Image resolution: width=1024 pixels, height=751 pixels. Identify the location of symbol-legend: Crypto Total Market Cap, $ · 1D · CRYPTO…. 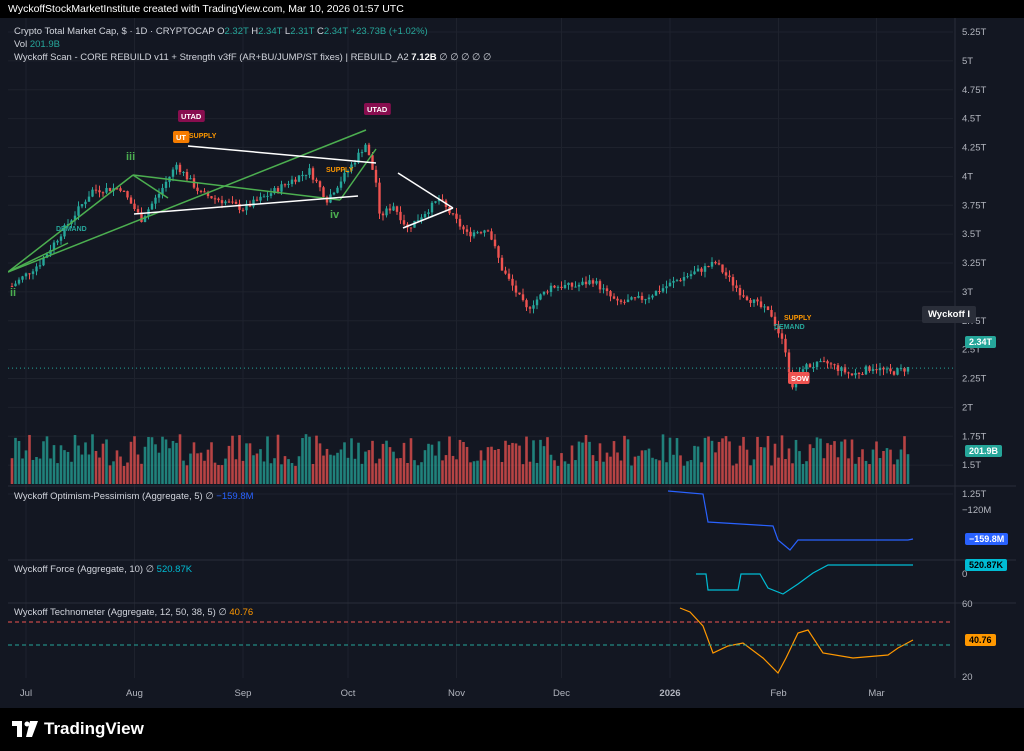
(221, 31).